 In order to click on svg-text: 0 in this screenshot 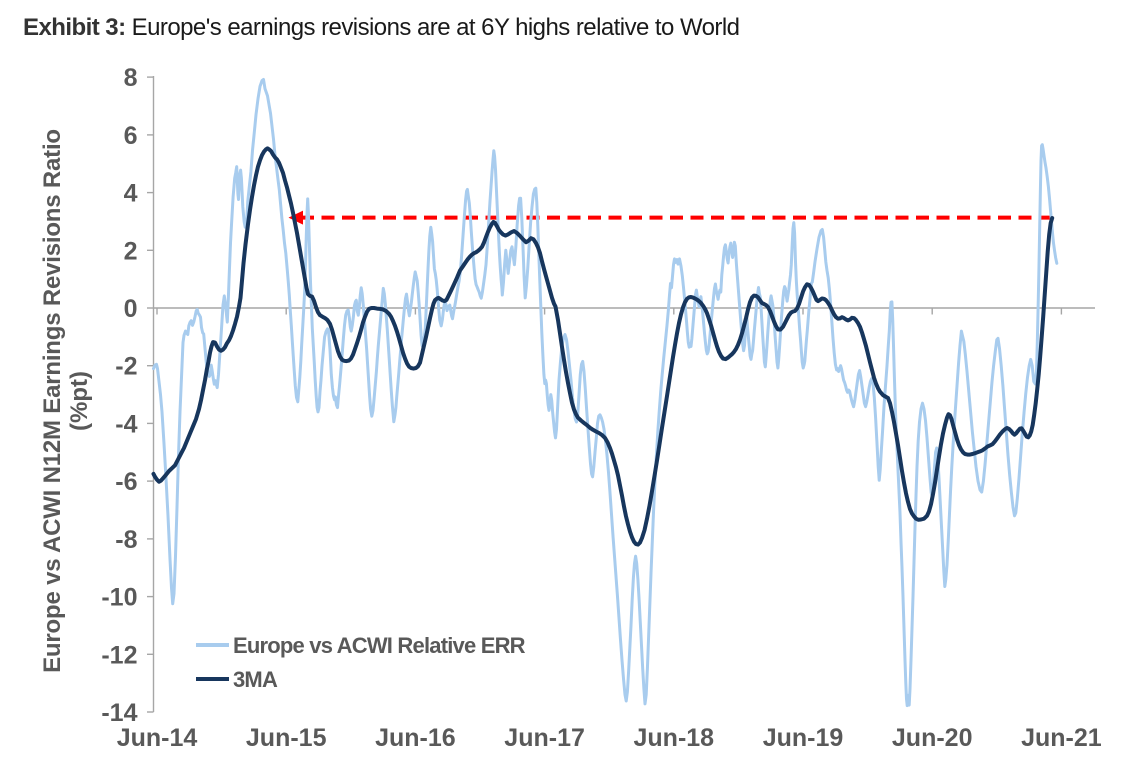, I will do `click(131, 309)`.